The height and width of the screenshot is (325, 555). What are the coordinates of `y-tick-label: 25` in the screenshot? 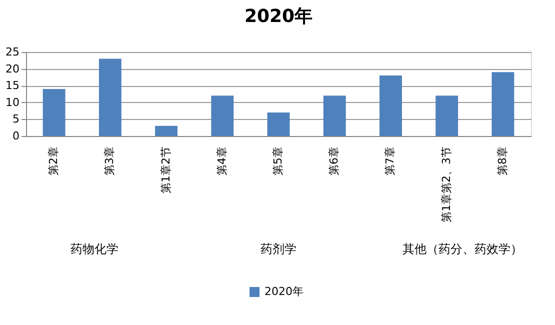 It's located at (13, 52).